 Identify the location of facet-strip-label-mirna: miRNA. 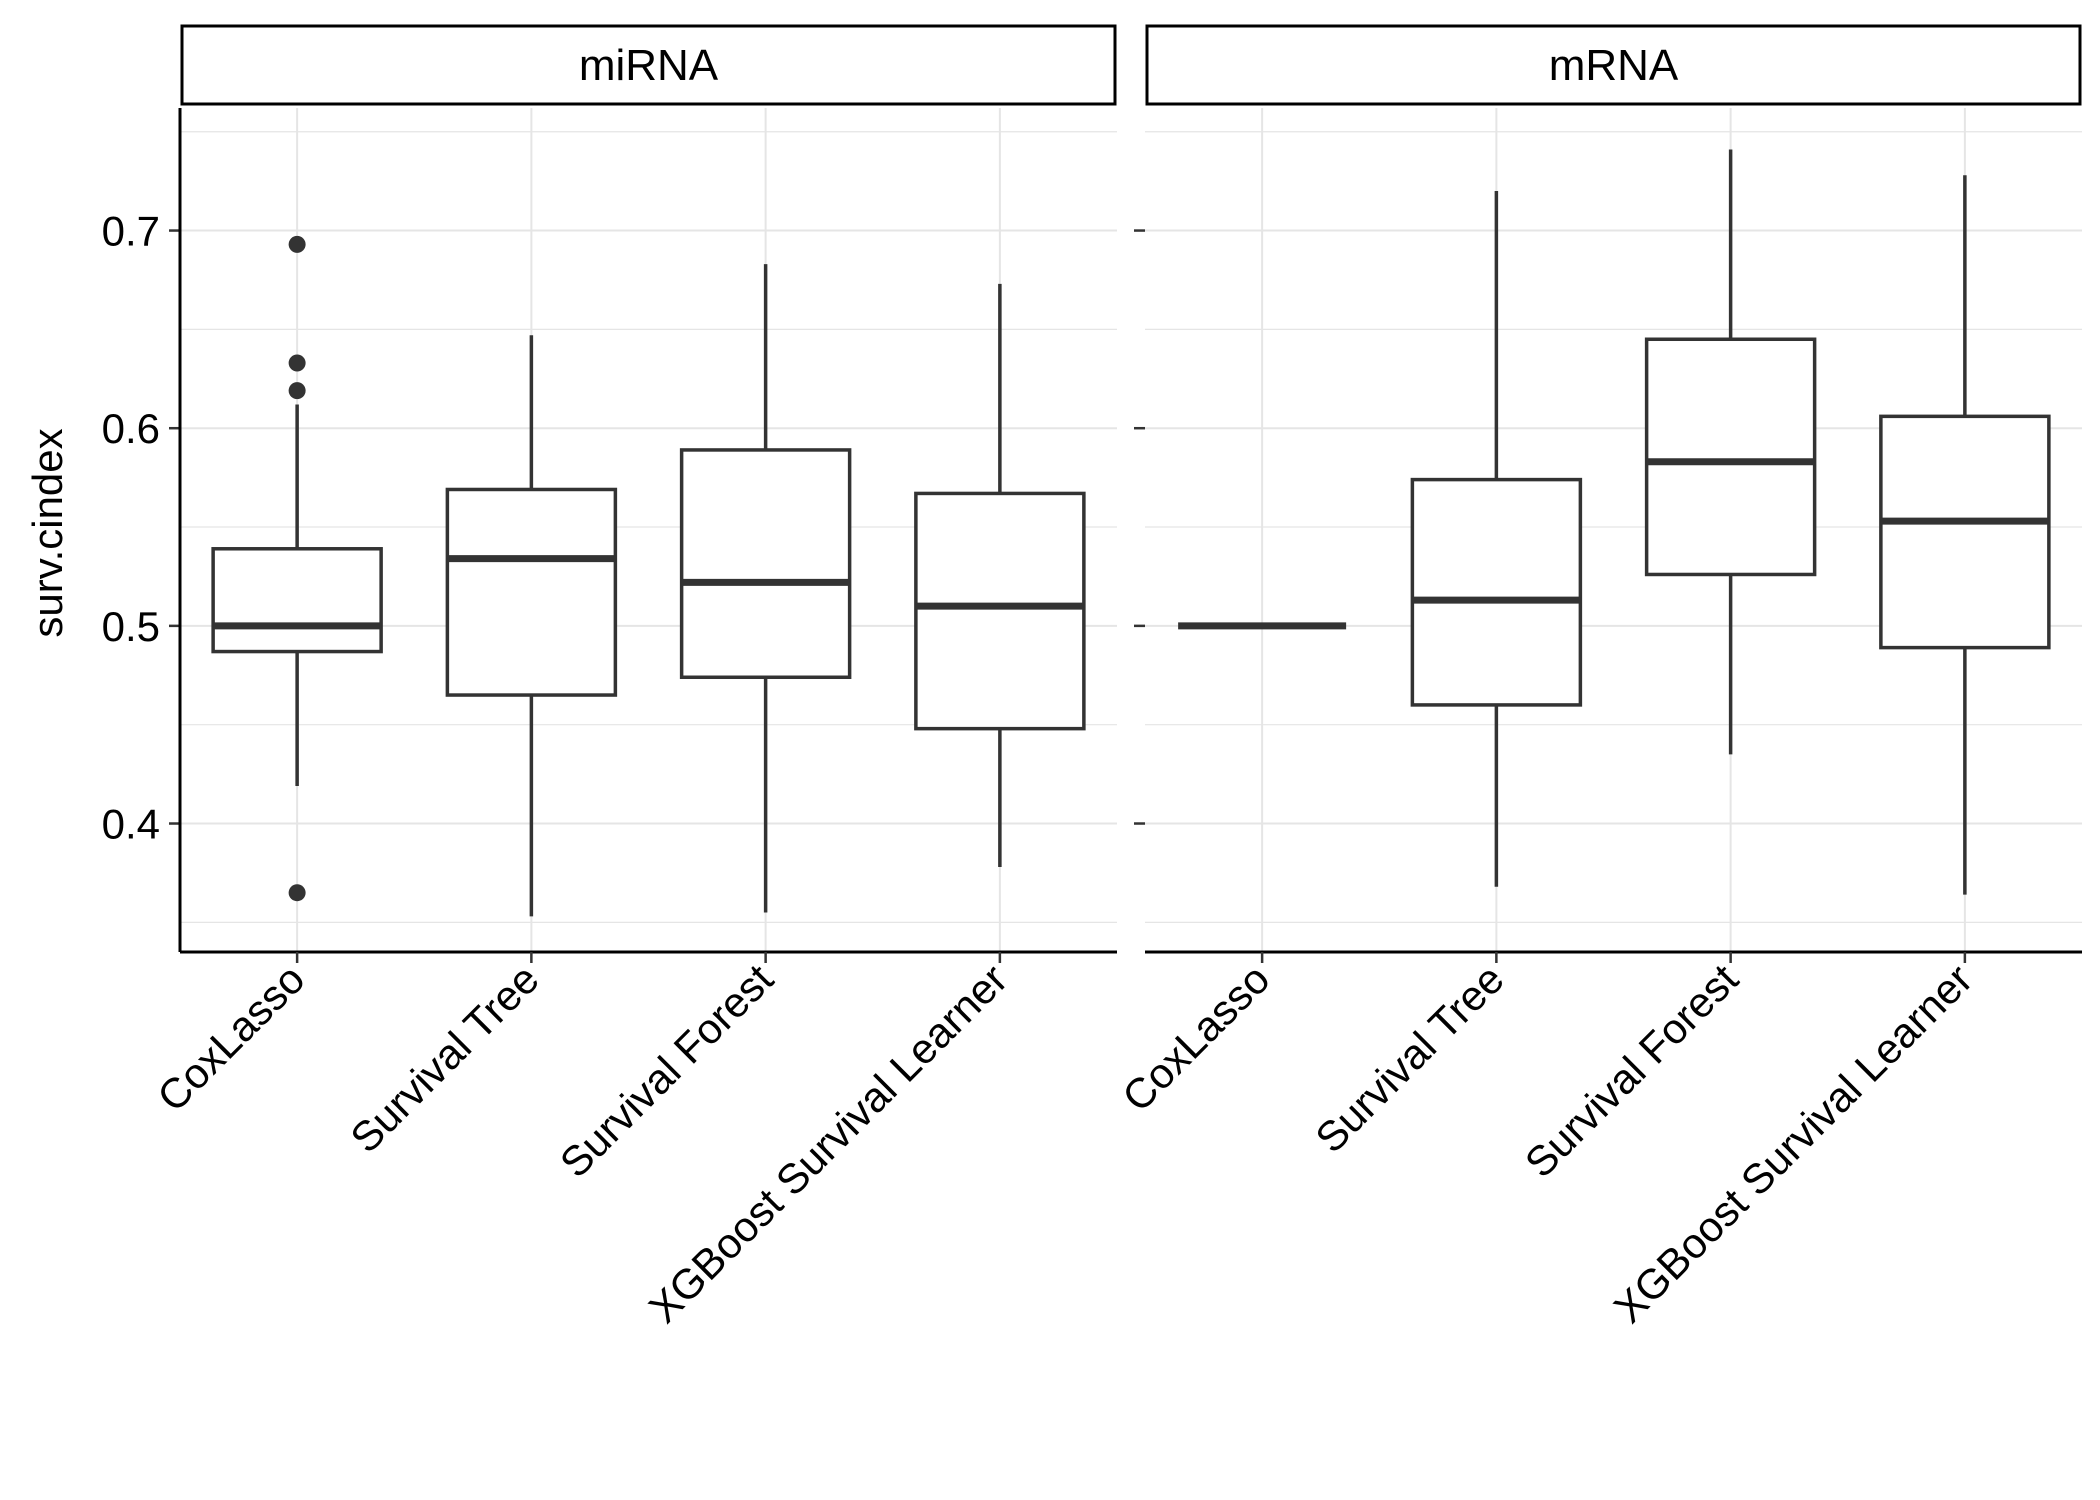
(649, 65).